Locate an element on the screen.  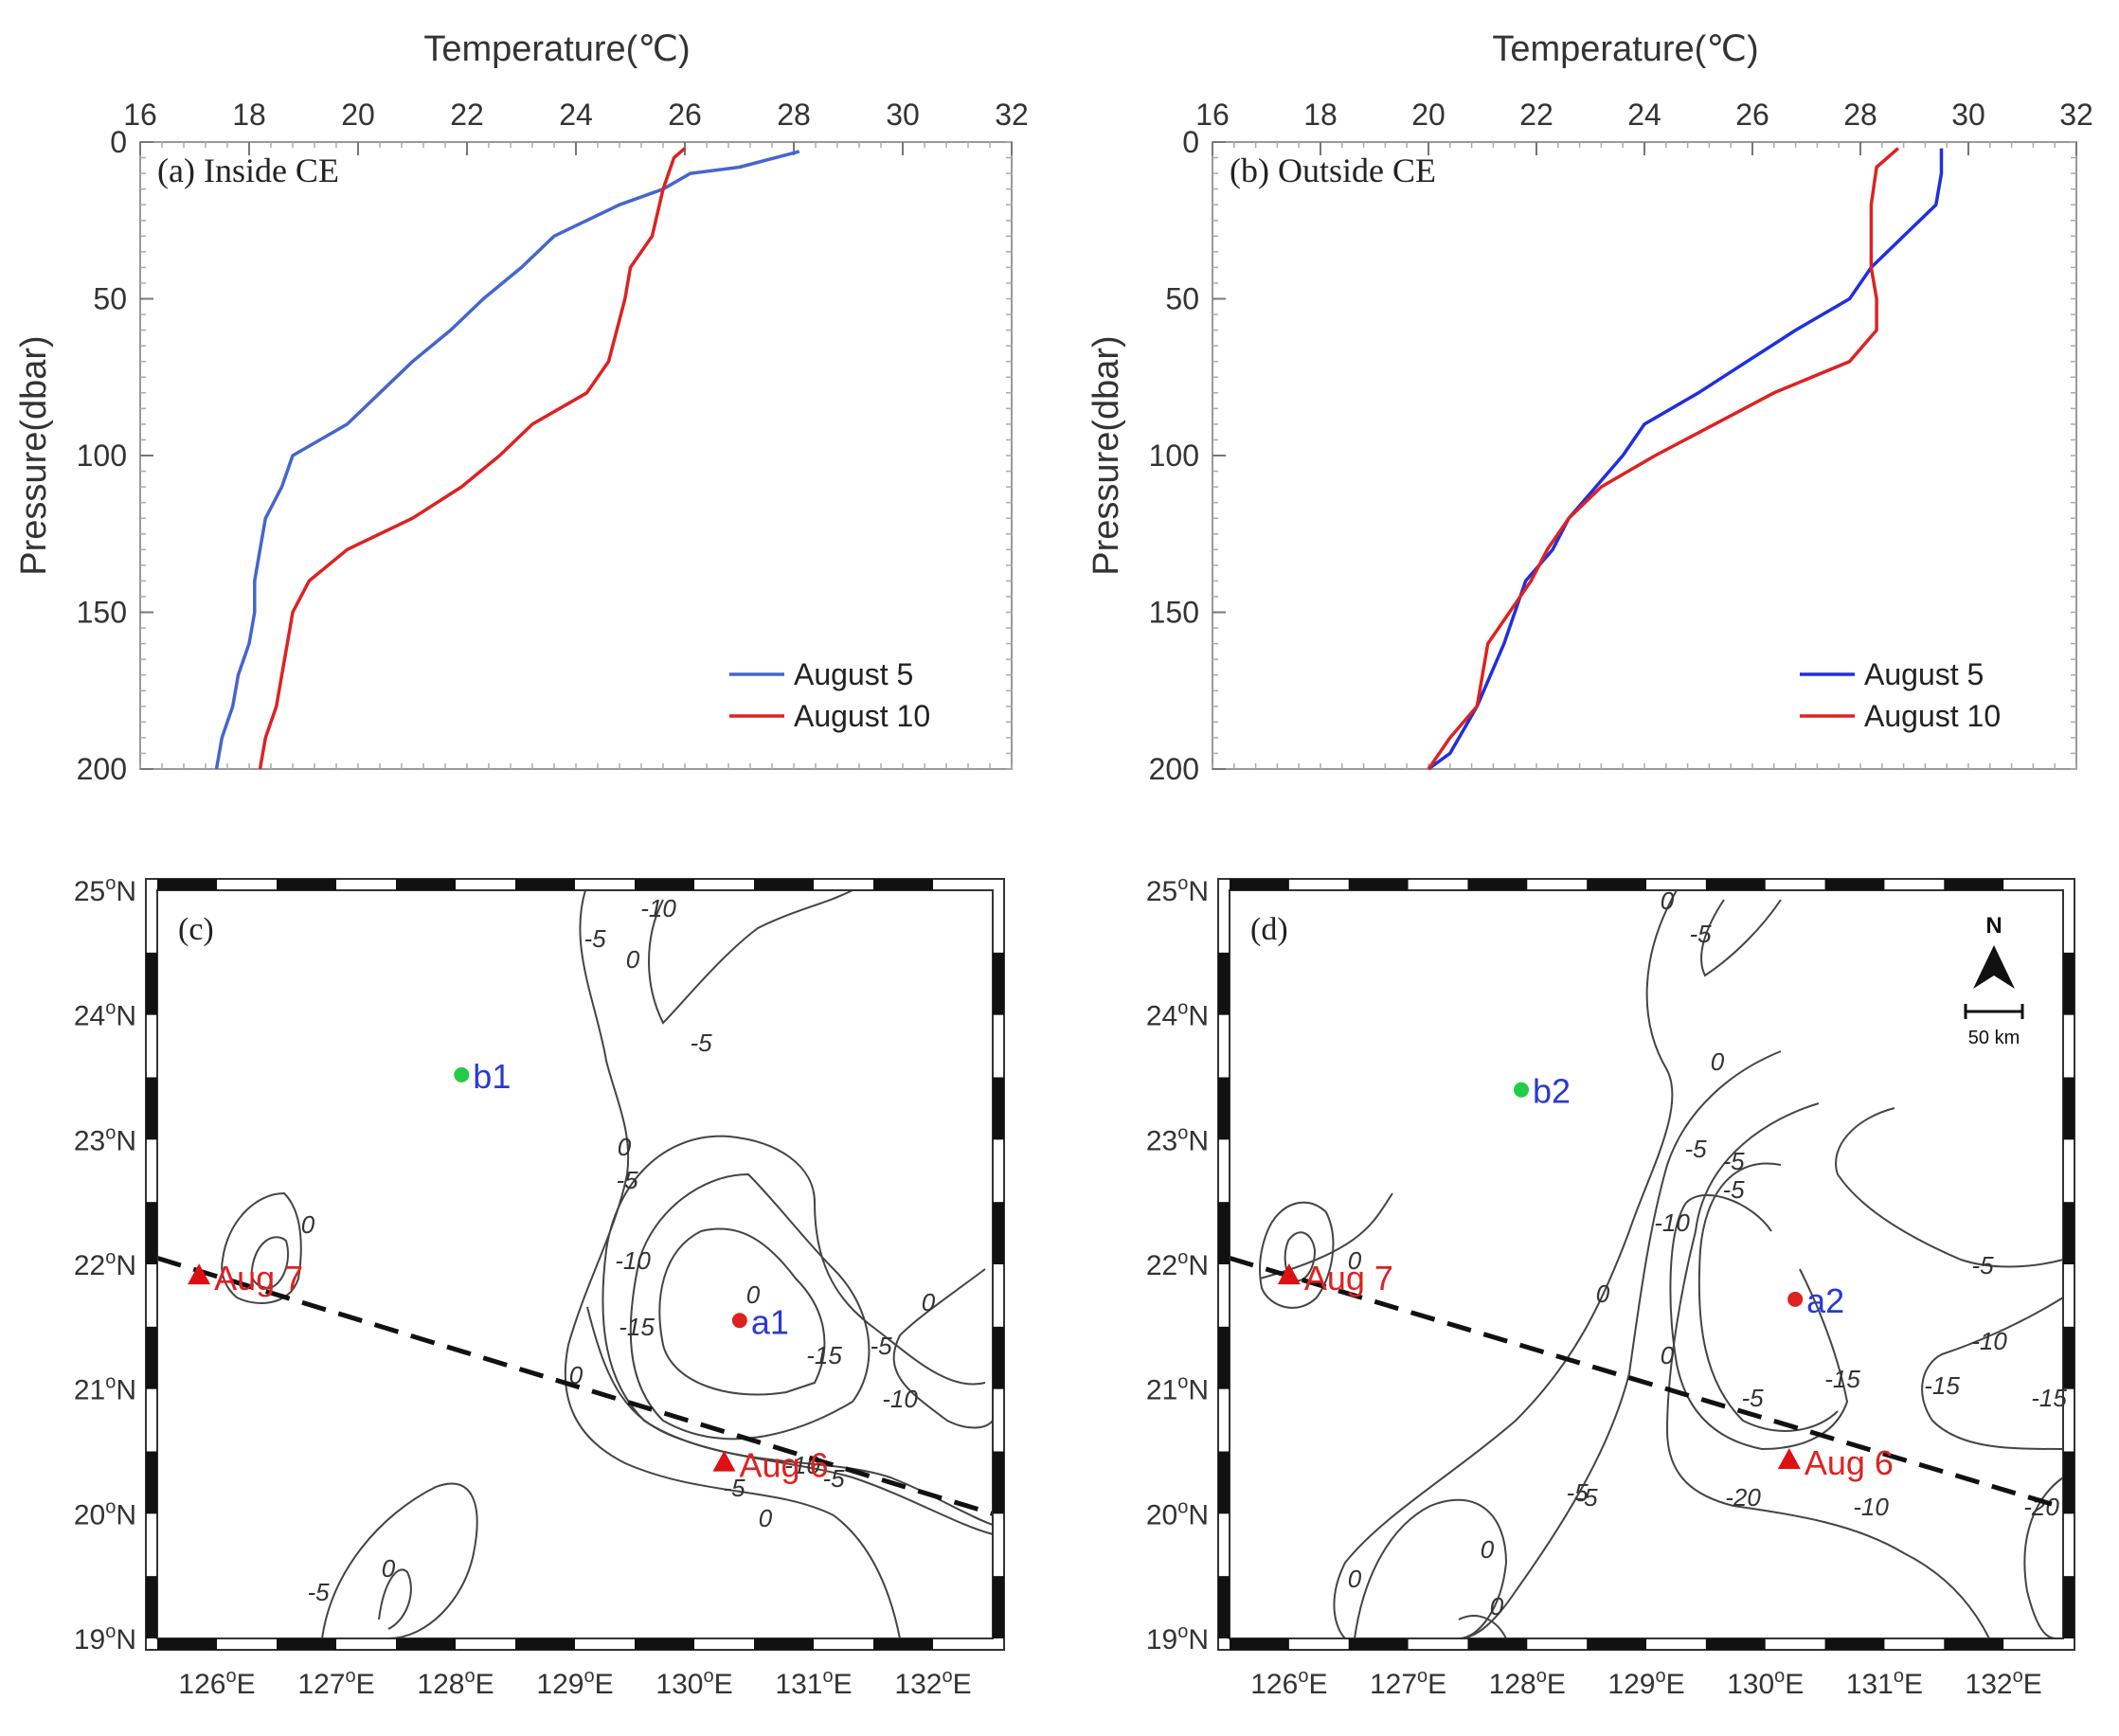
station-marker-b1 is located at coordinates (462, 1074).